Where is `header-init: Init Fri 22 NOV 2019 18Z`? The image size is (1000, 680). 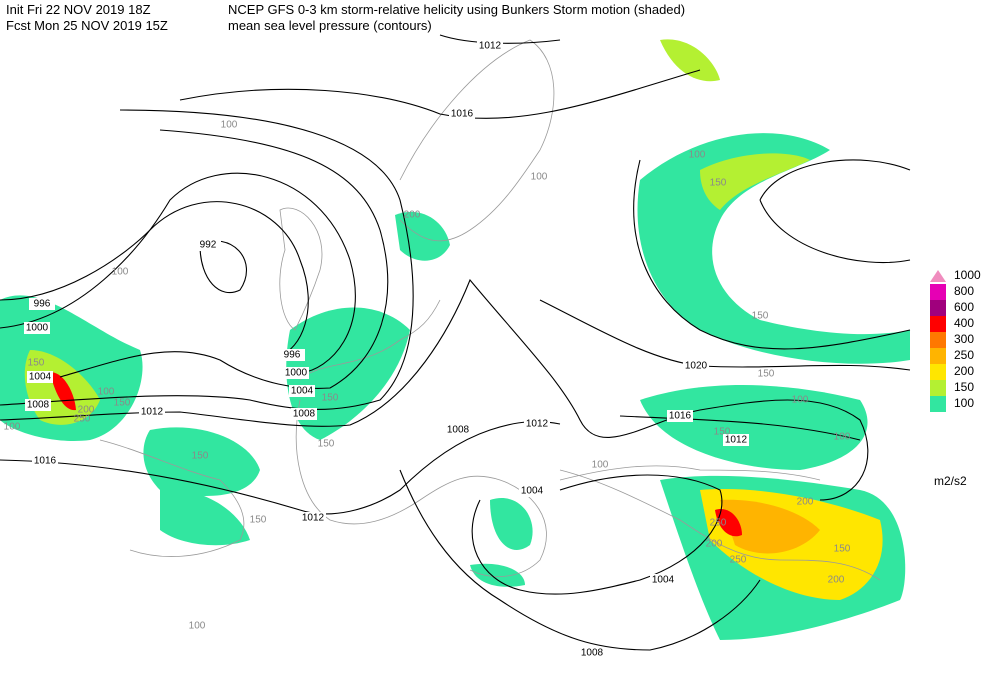 header-init: Init Fri 22 NOV 2019 18Z is located at coordinates (78, 9).